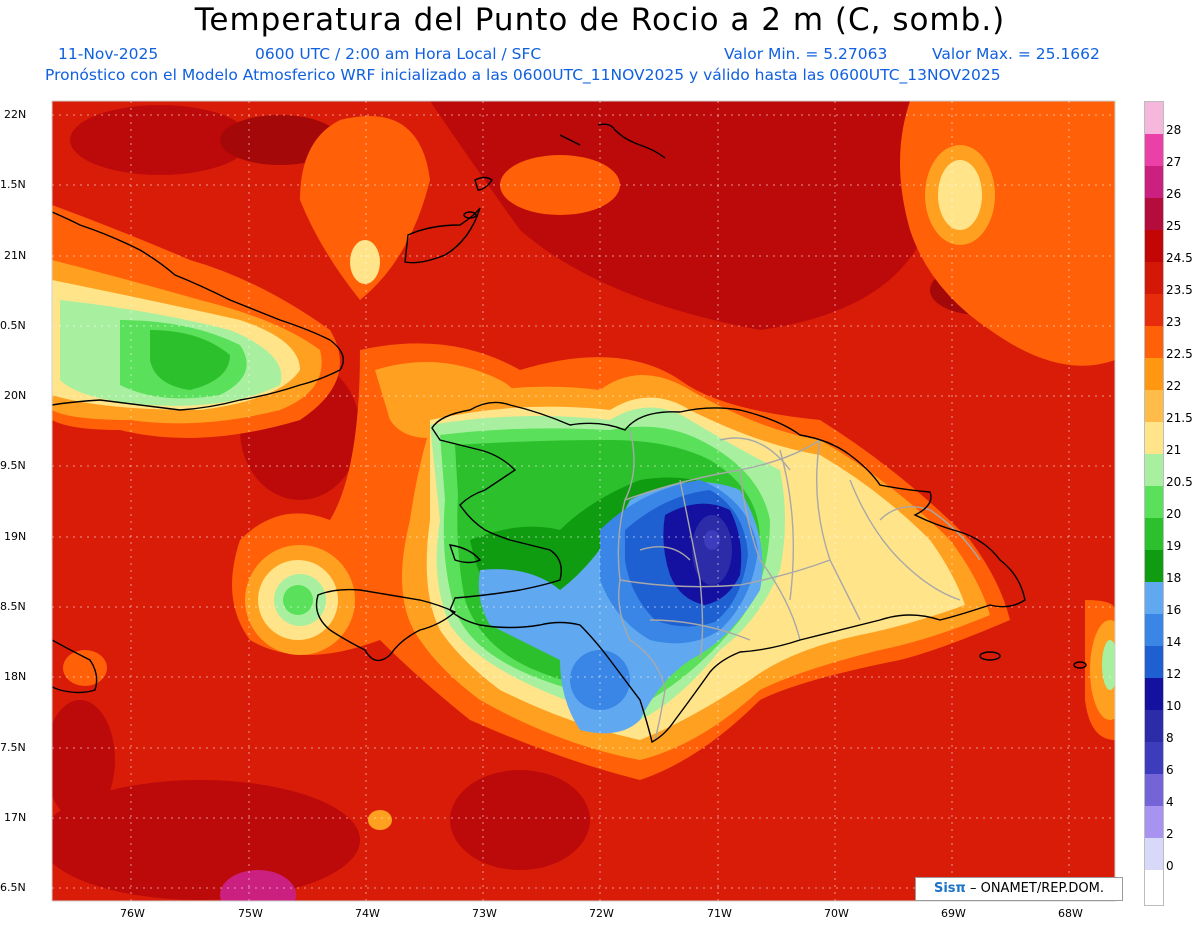 The image size is (1200, 927). Describe the element at coordinates (250, 913) in the screenshot. I see `lon-label: 75W` at that location.